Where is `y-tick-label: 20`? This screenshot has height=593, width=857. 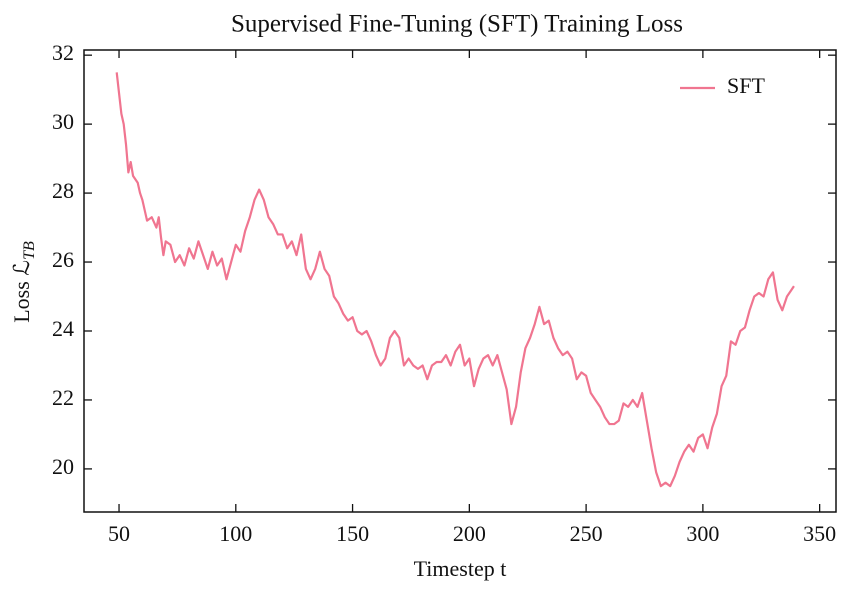
y-tick-label: 20 is located at coordinates (63, 466).